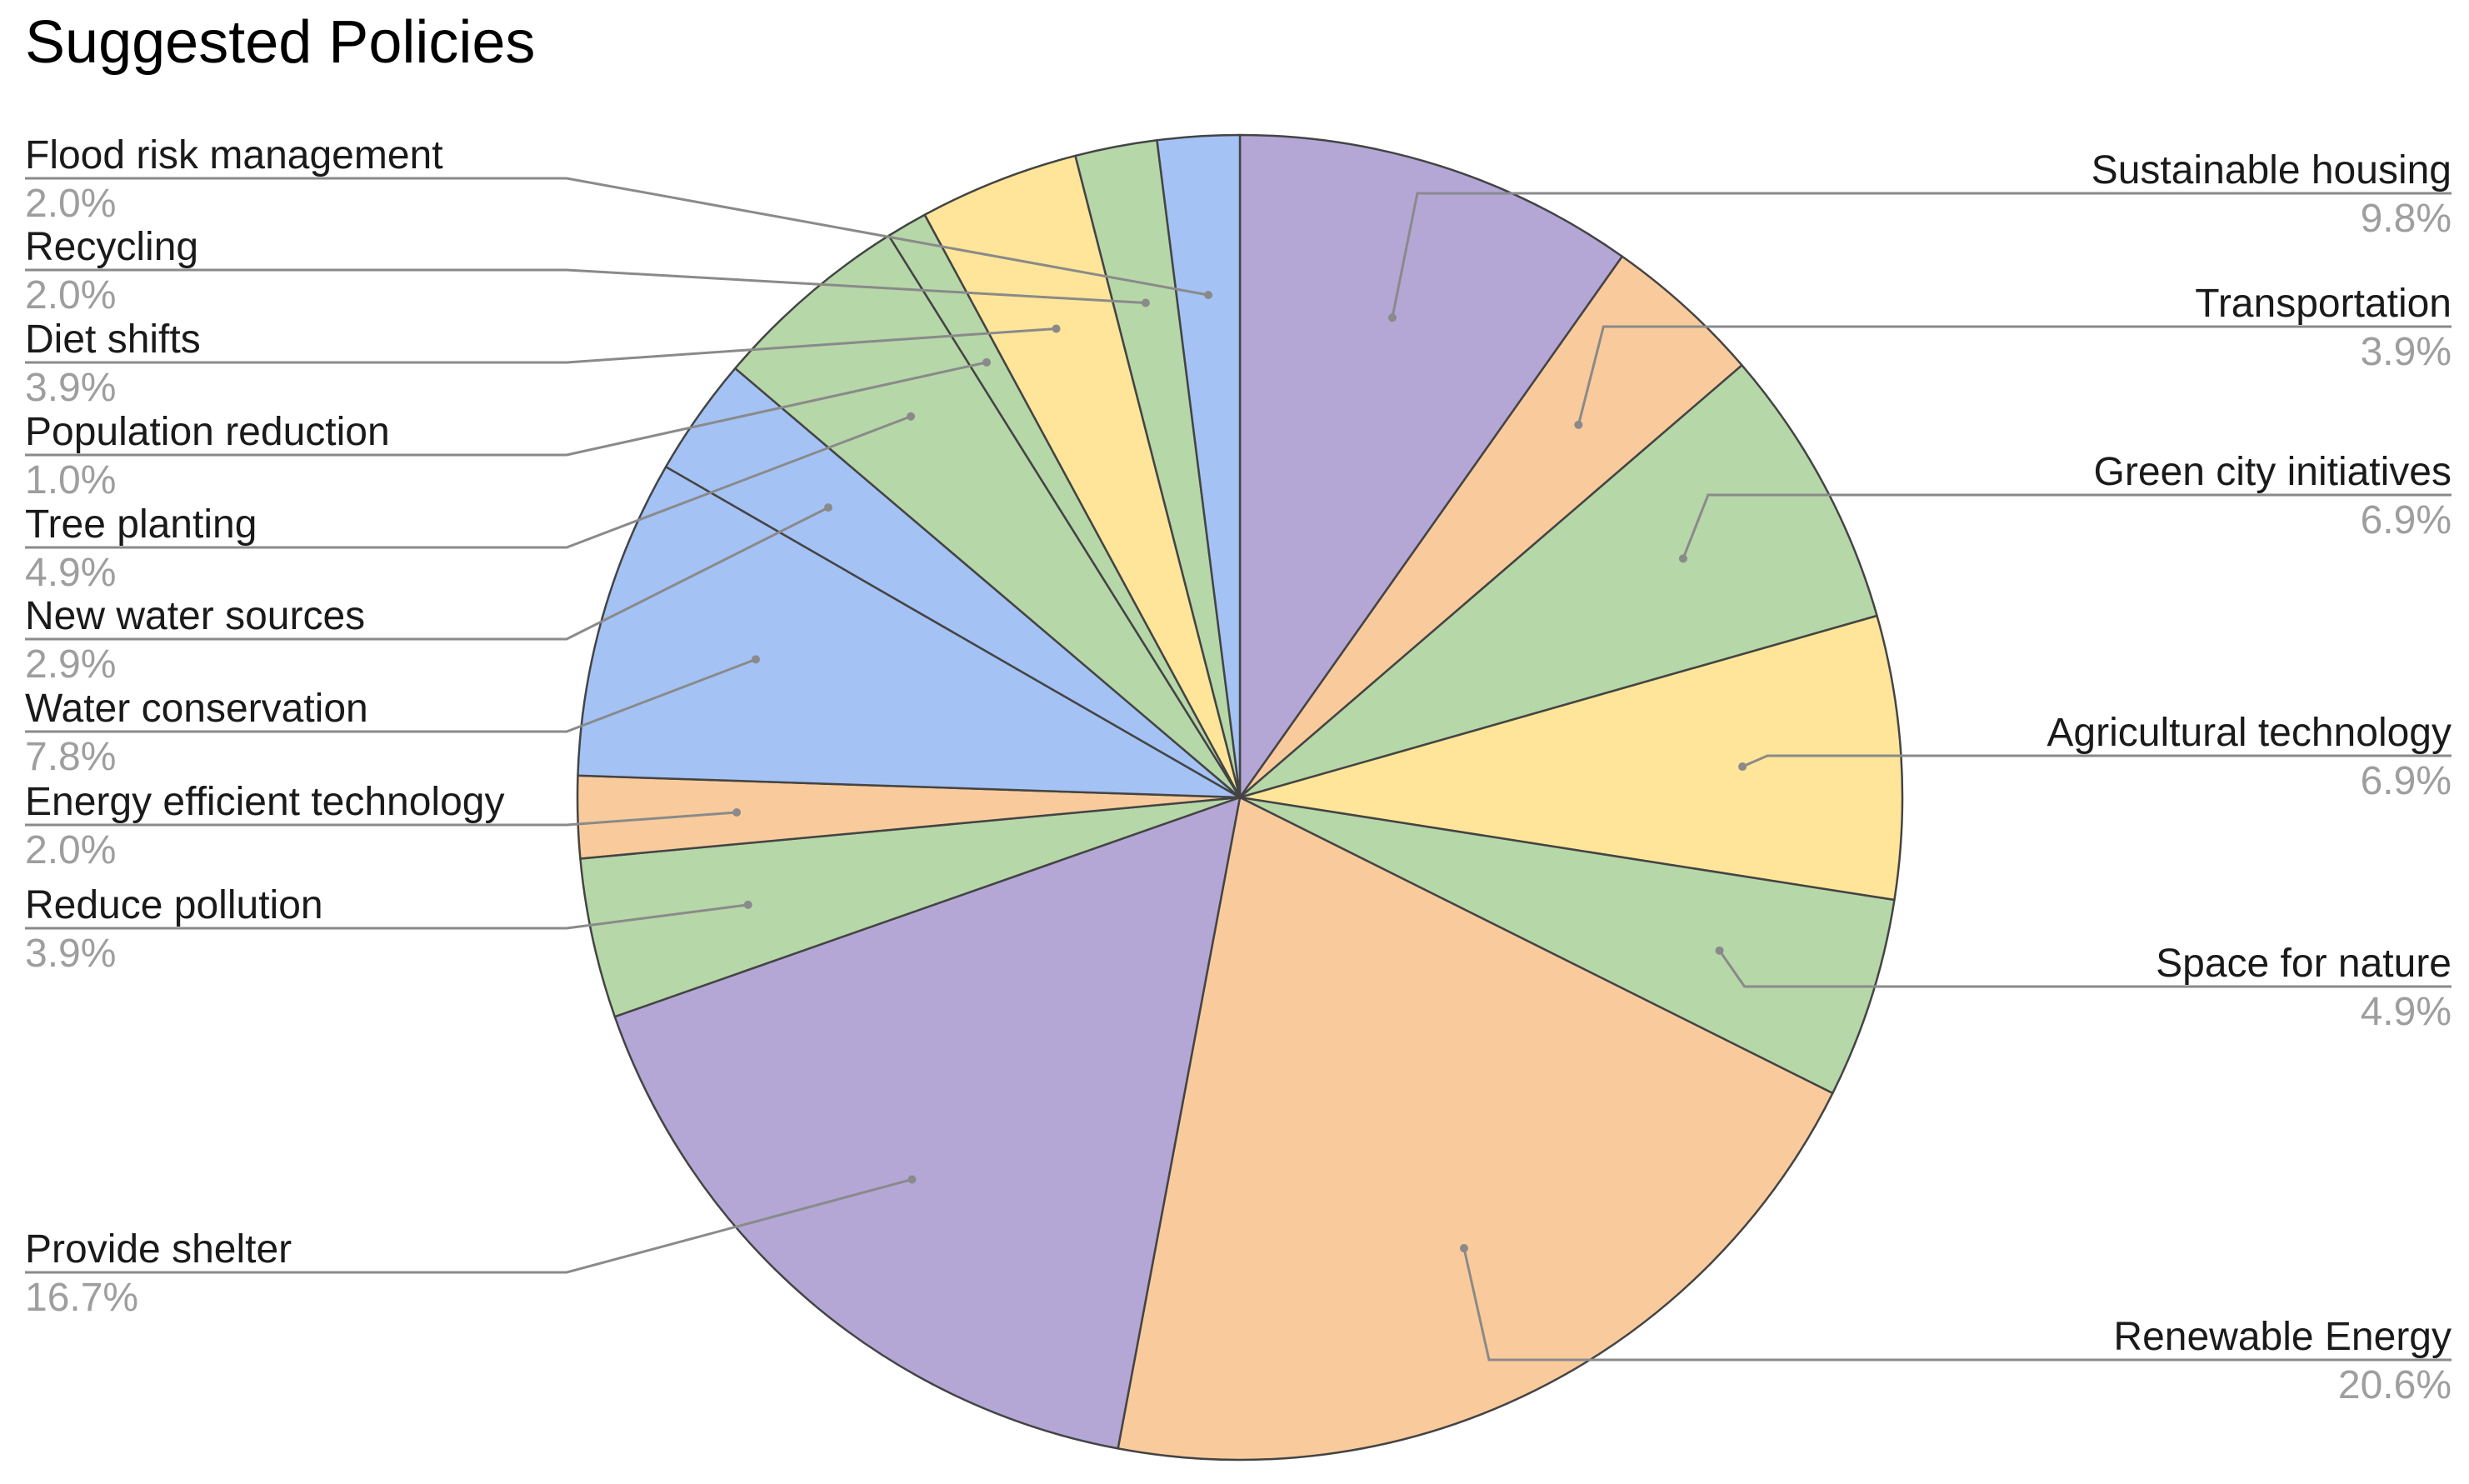 Image resolution: width=2469 pixels, height=1484 pixels. What do you see at coordinates (2249, 733) in the screenshot?
I see `slice-label-agricultural-technology: Agricultural technology` at bounding box center [2249, 733].